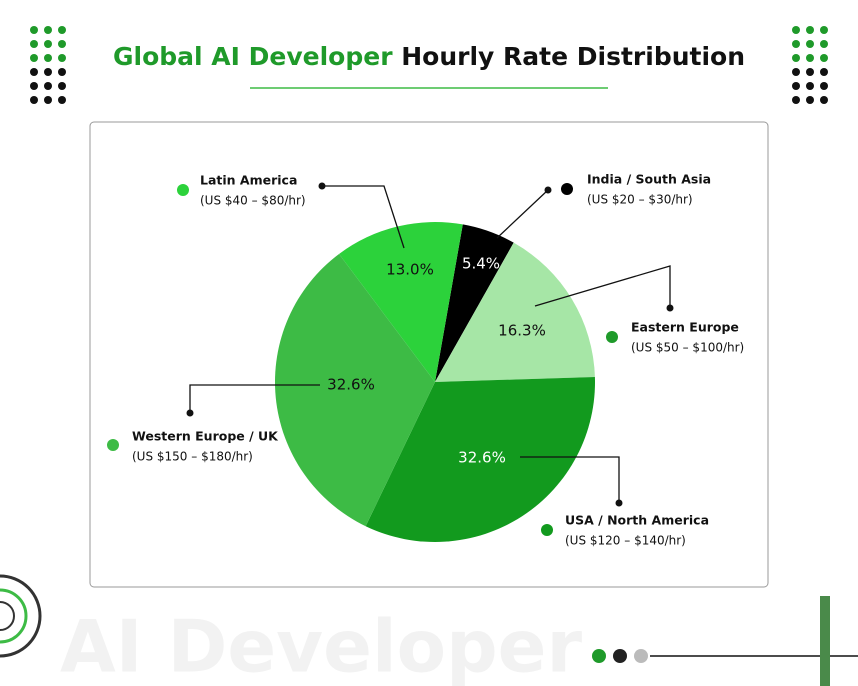 Image resolution: width=858 pixels, height=686 pixels. I want to click on legend-name: Western Europe / UK, so click(205, 436).